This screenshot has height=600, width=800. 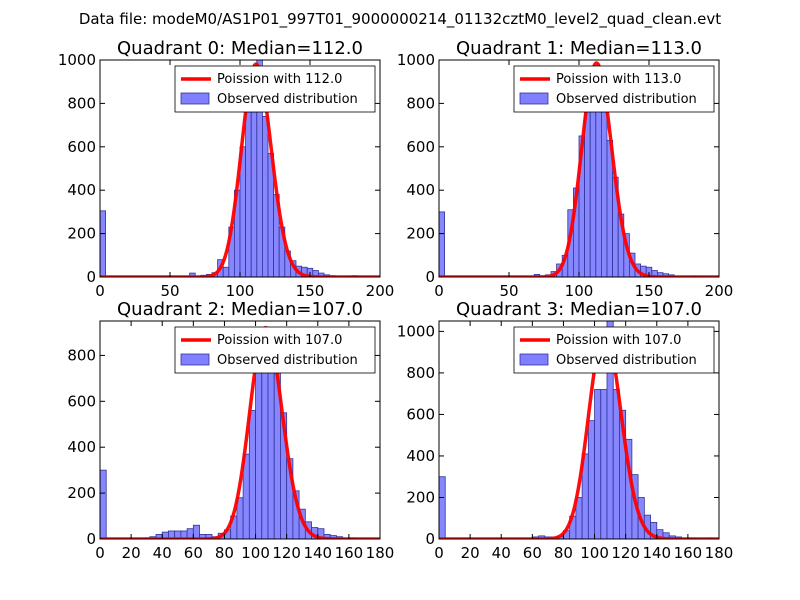 What do you see at coordinates (579, 48) in the screenshot?
I see `panel-title: Quadrant 1: Median=113.0` at bounding box center [579, 48].